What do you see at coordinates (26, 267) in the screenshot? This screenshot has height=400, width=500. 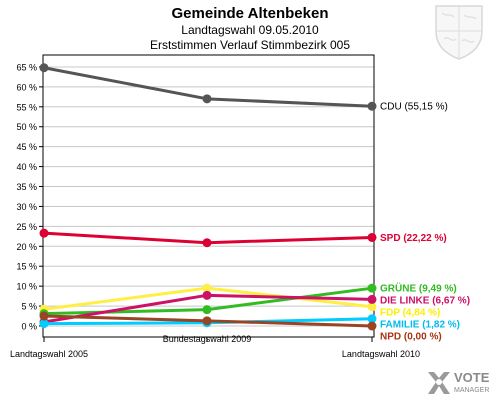 I see `y-tick-label: 15 %` at bounding box center [26, 267].